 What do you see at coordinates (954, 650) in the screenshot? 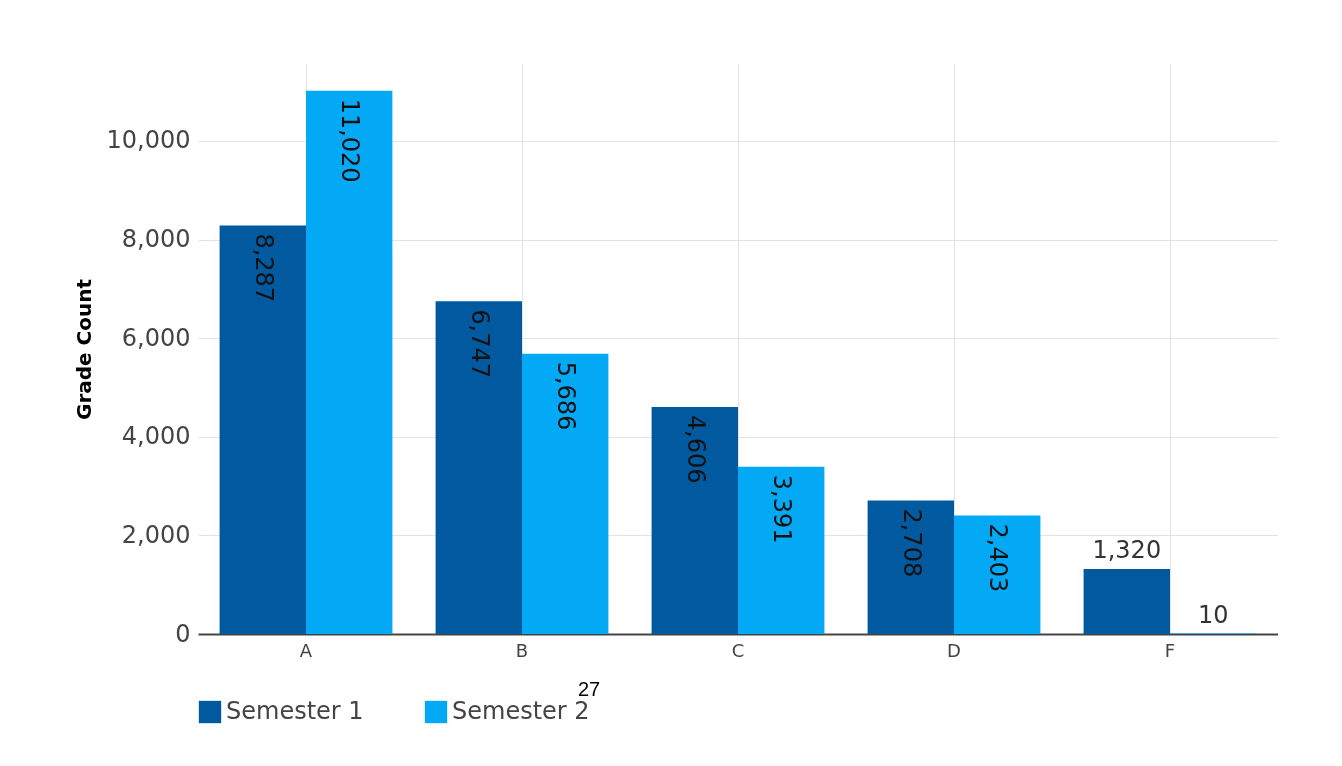
I see `x-tick-label: D` at bounding box center [954, 650].